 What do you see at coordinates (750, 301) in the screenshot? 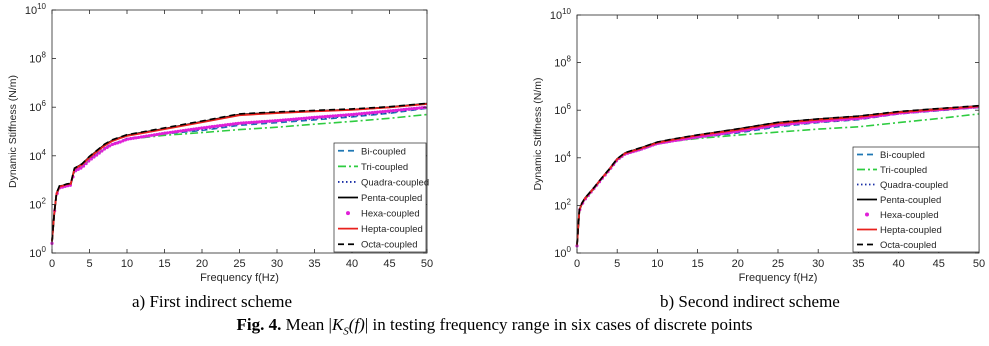
I see `subtitle-b: b) Second indirect scheme` at bounding box center [750, 301].